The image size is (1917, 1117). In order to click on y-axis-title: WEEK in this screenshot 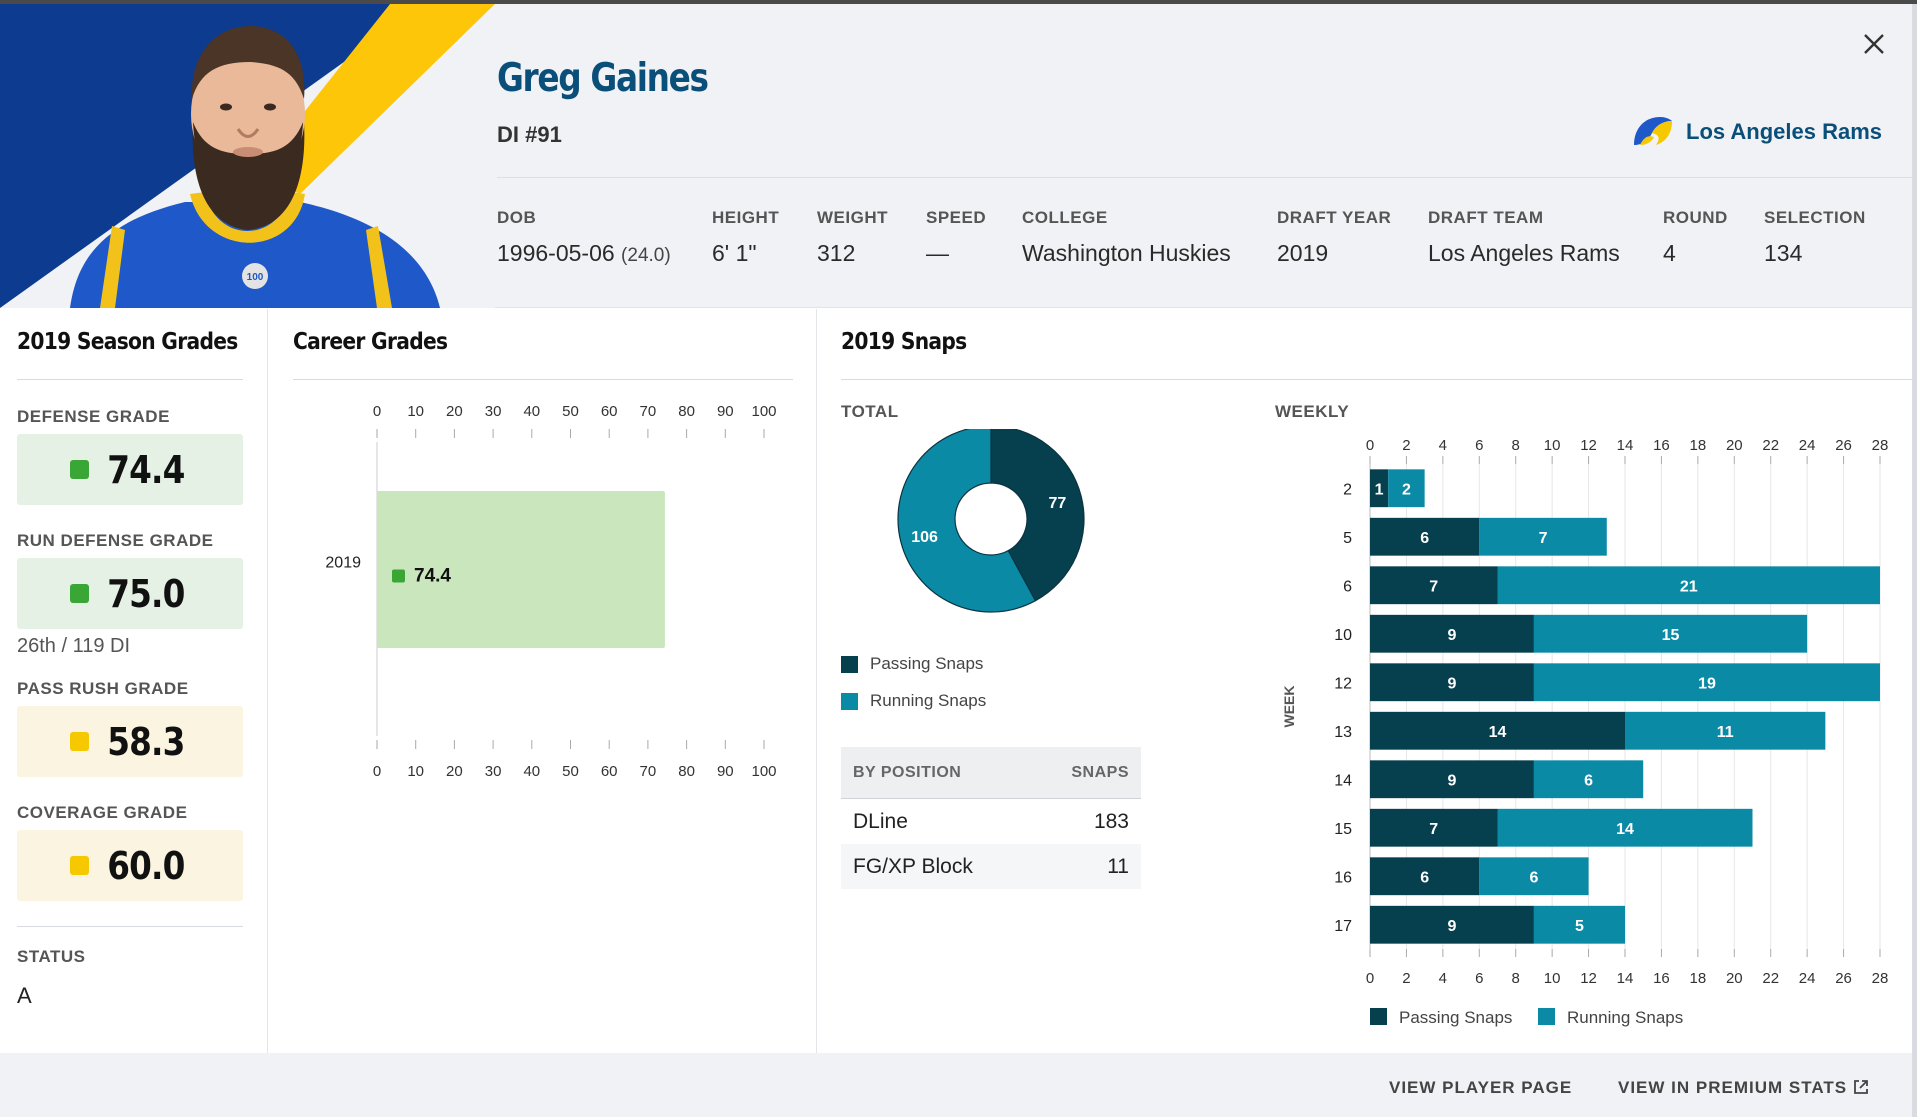, I will do `click(1289, 707)`.